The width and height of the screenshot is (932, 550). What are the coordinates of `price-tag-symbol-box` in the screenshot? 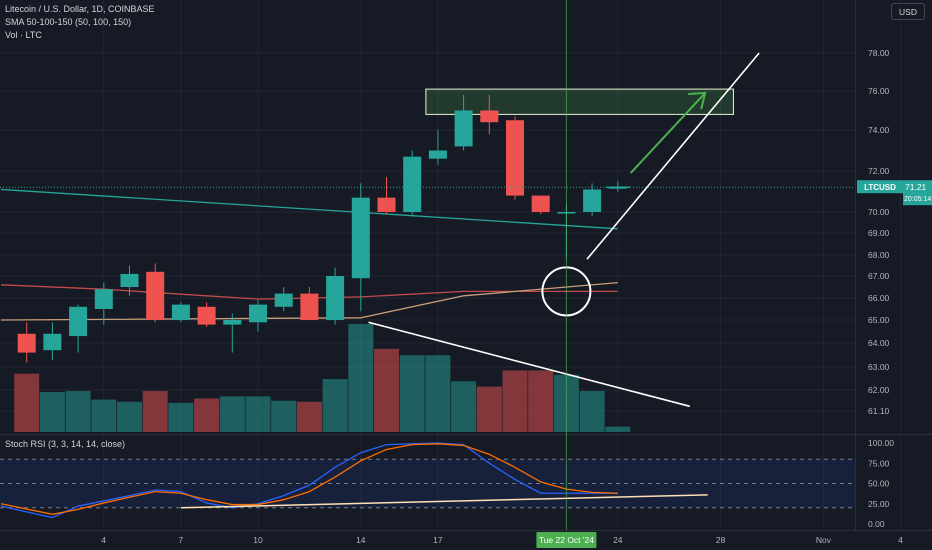 It's located at (880, 187).